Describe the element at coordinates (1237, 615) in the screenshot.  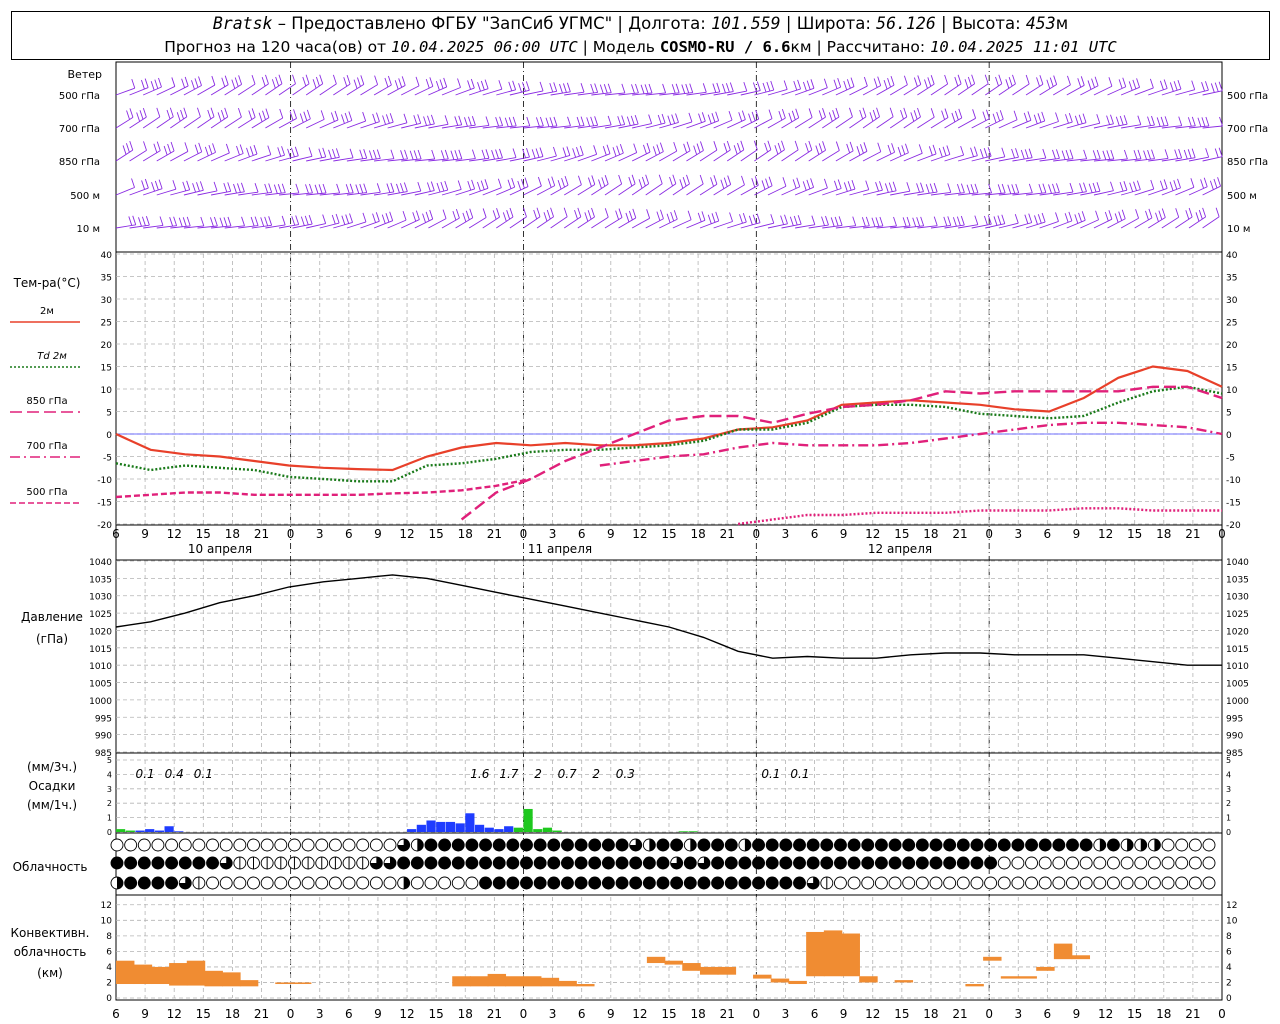
I see `pressure-y-tick-right: 1025` at that location.